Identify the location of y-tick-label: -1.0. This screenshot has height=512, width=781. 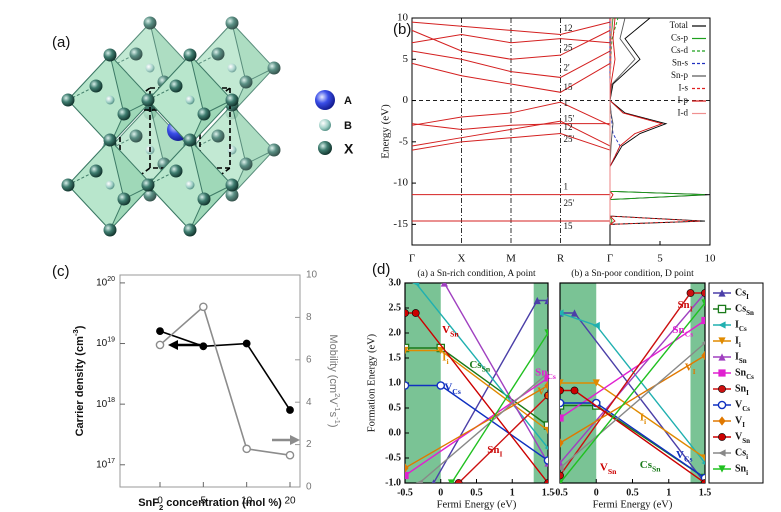
(393, 482).